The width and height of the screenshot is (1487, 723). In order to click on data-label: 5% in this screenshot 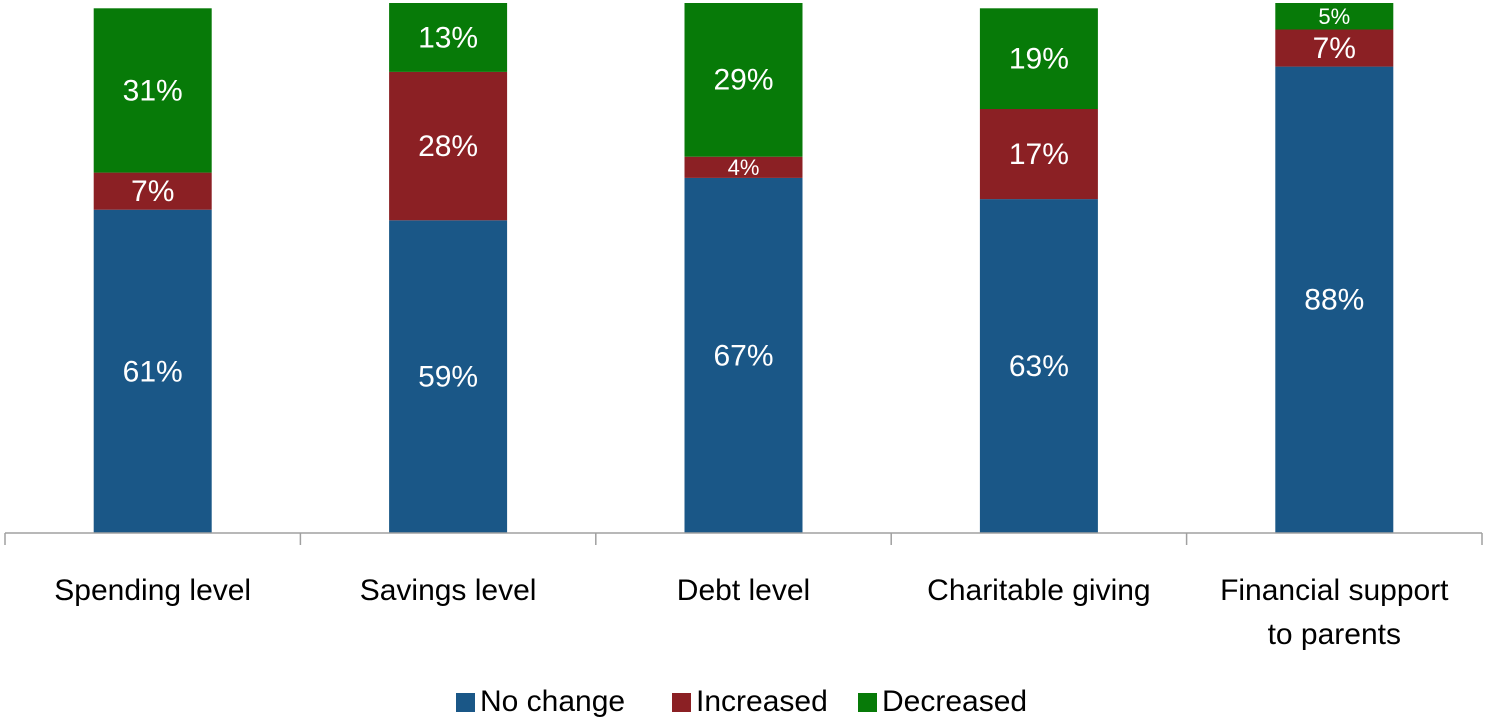, I will do `click(1334, 16)`.